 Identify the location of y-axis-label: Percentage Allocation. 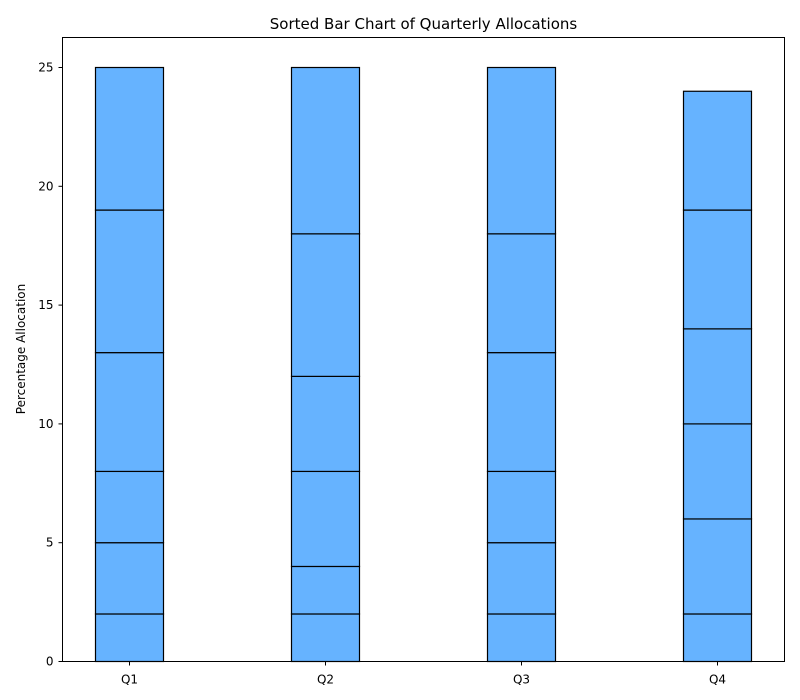
(21, 349).